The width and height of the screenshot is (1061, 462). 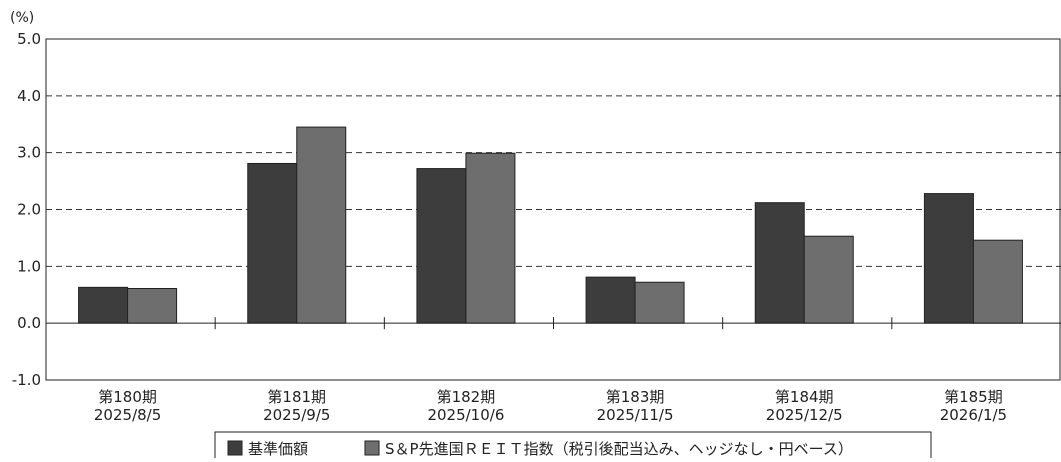 I want to click on y-tick-label: 0.0, so click(x=29, y=323).